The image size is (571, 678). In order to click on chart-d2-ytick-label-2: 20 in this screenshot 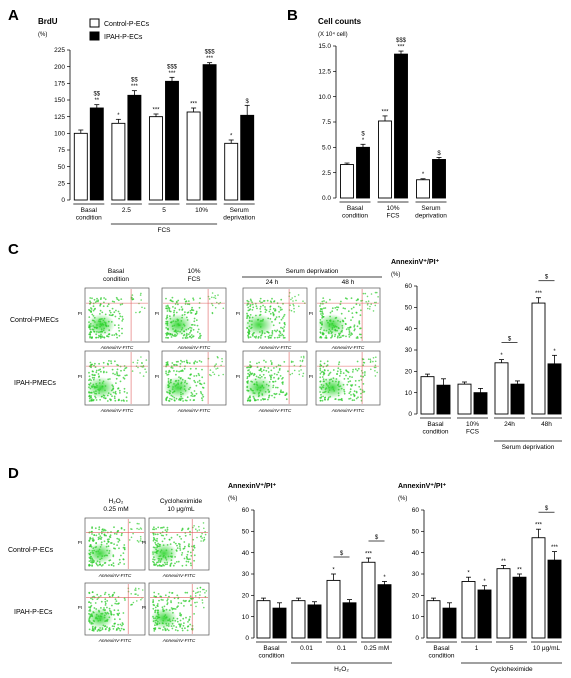, I will do `click(416, 596)`.